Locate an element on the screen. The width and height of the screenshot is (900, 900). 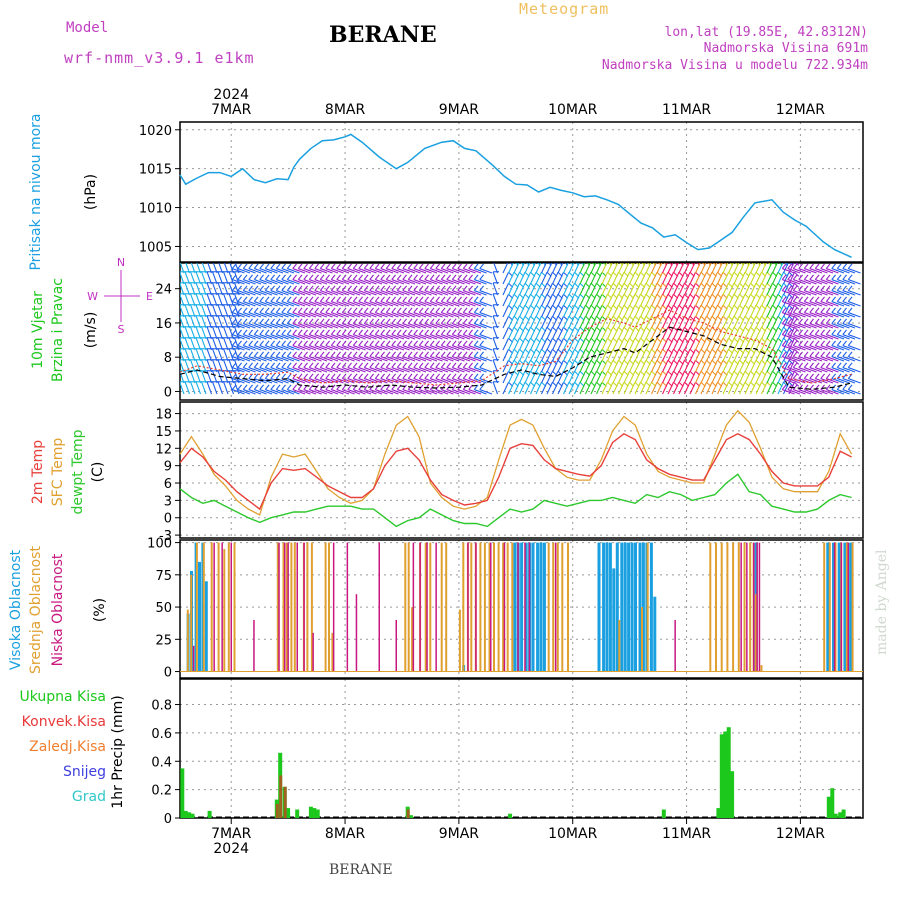
elevation-label: Nadmorska Visina 691m is located at coordinates (785, 48).